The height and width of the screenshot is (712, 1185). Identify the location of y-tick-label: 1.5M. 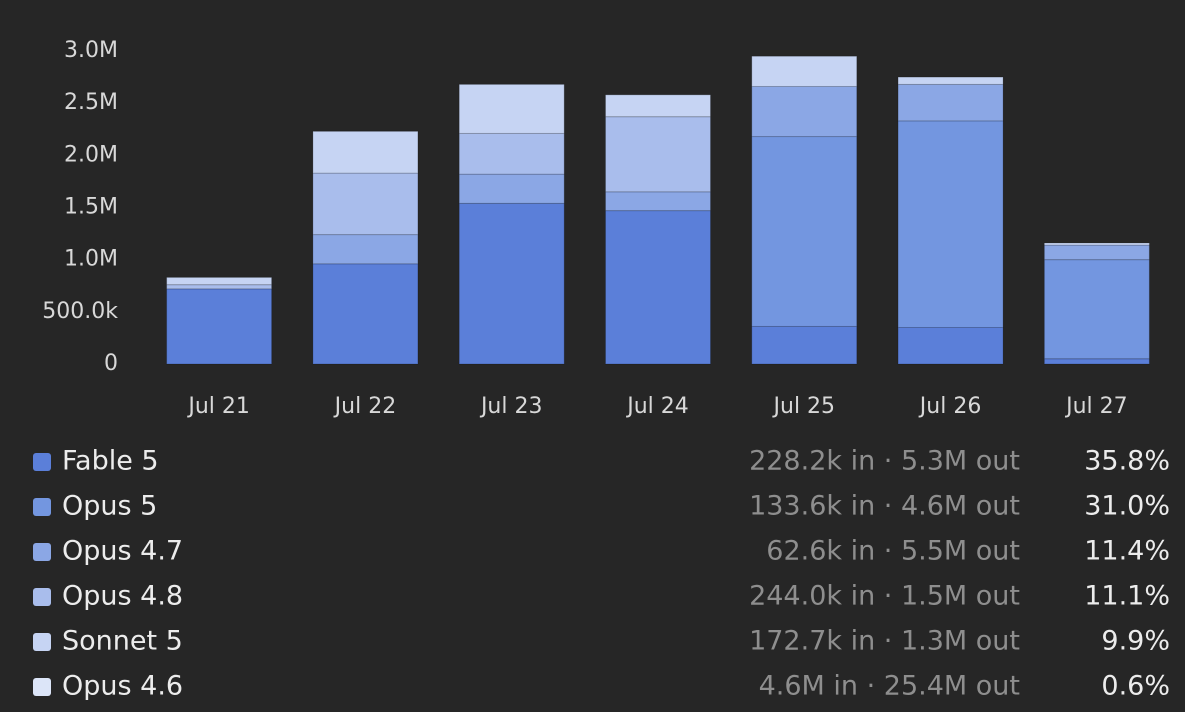
(91, 207).